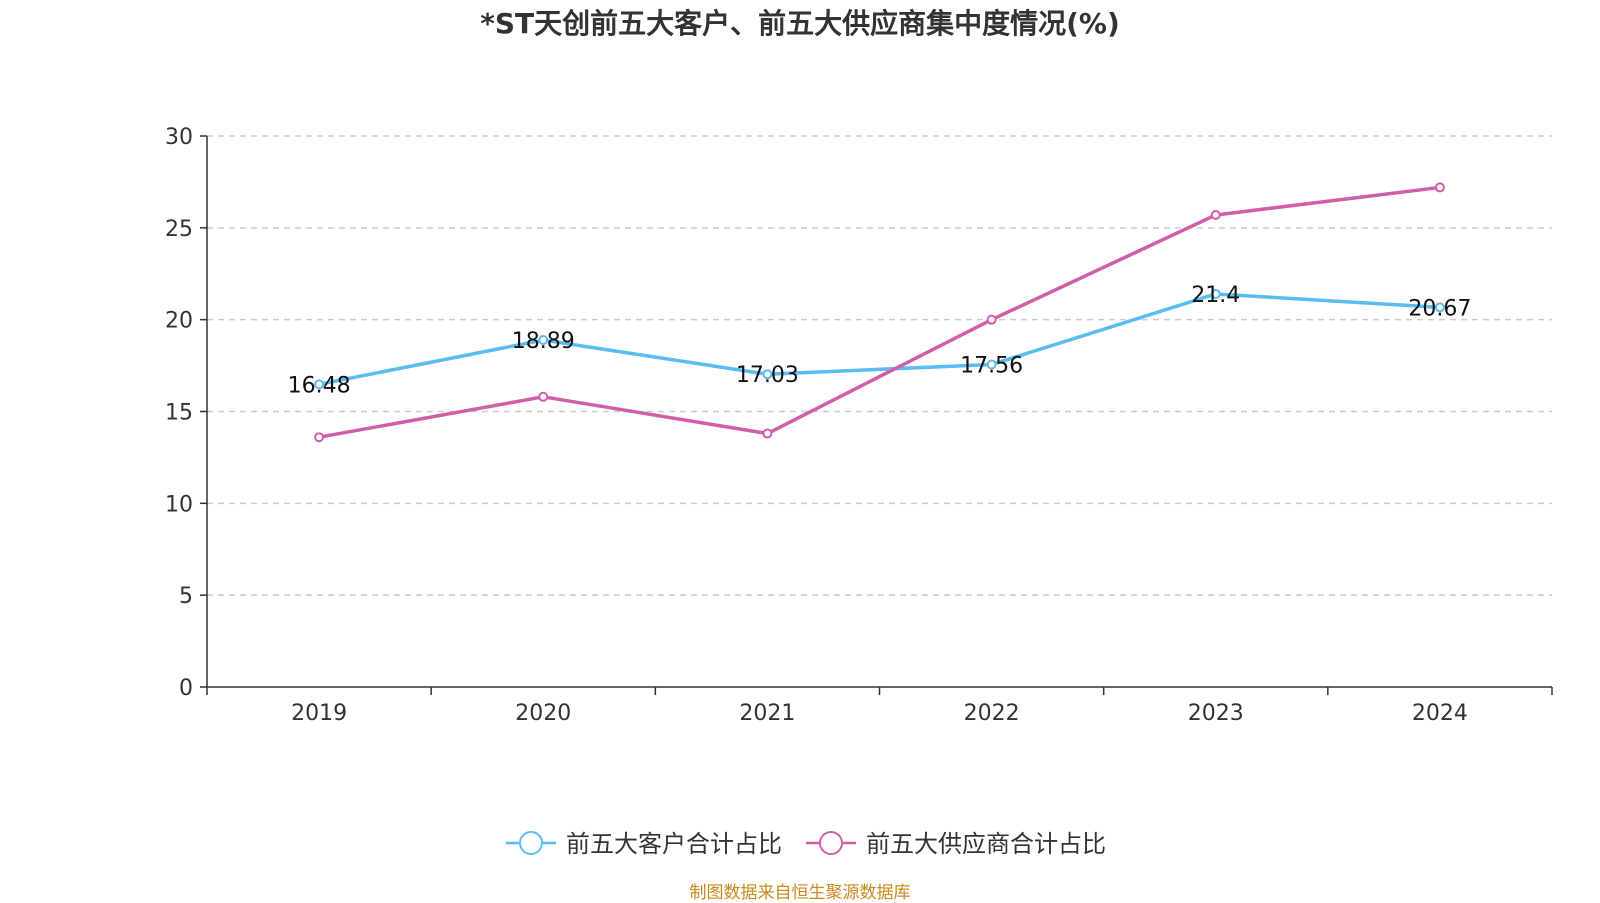  I want to click on y-tick-label-20: 20, so click(179, 321).